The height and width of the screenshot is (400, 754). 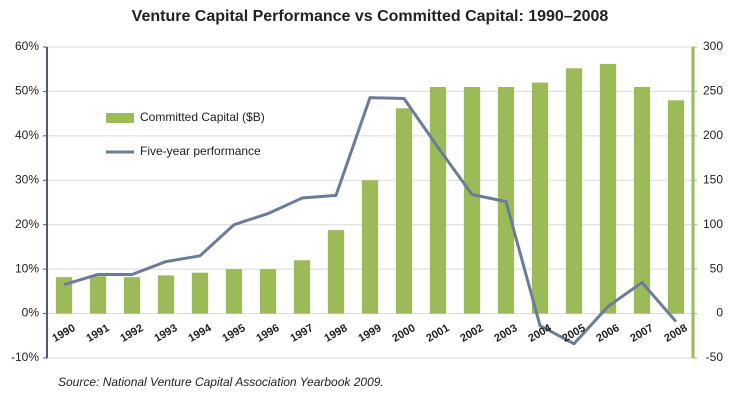 I want to click on x-tick-label: 2002, so click(x=471, y=333).